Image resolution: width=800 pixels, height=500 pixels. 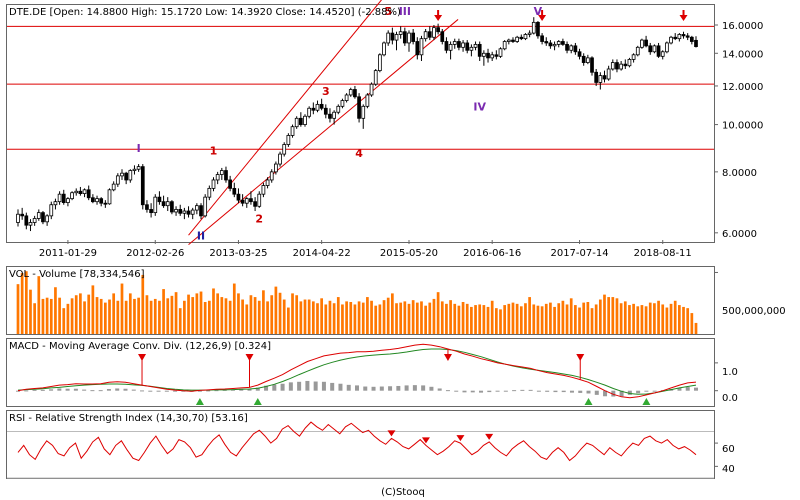 I want to click on price-x-tick-label: 2018-08-11, so click(x=663, y=253).